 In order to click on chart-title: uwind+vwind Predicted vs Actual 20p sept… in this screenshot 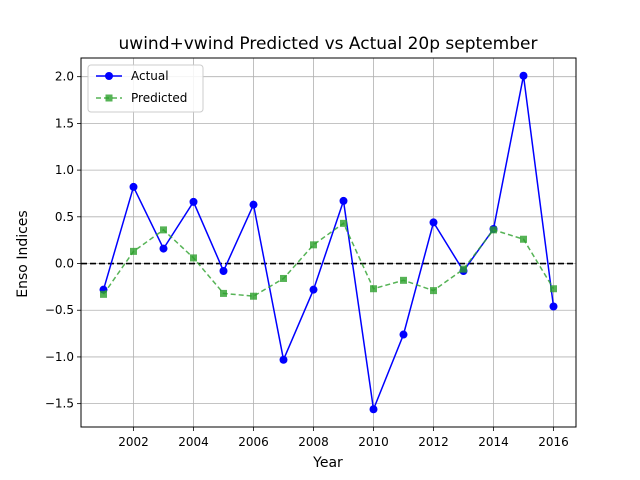, I will do `click(328, 44)`.